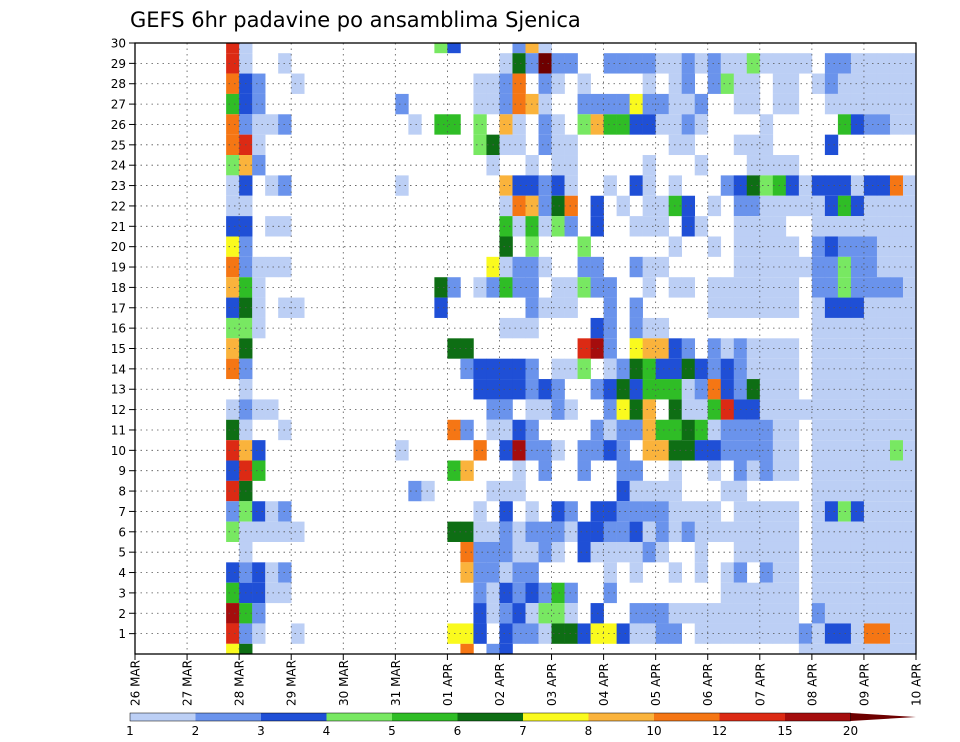  What do you see at coordinates (118, 166) in the screenshot?
I see `y-tick-label: 24` at bounding box center [118, 166].